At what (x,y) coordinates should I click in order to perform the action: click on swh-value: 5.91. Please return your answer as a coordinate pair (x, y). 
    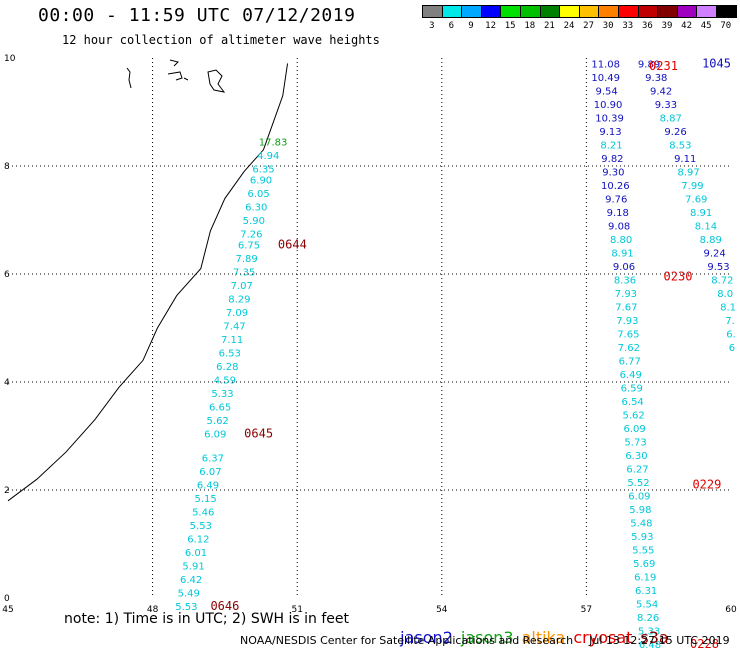
    Looking at the image, I should click on (193, 567).